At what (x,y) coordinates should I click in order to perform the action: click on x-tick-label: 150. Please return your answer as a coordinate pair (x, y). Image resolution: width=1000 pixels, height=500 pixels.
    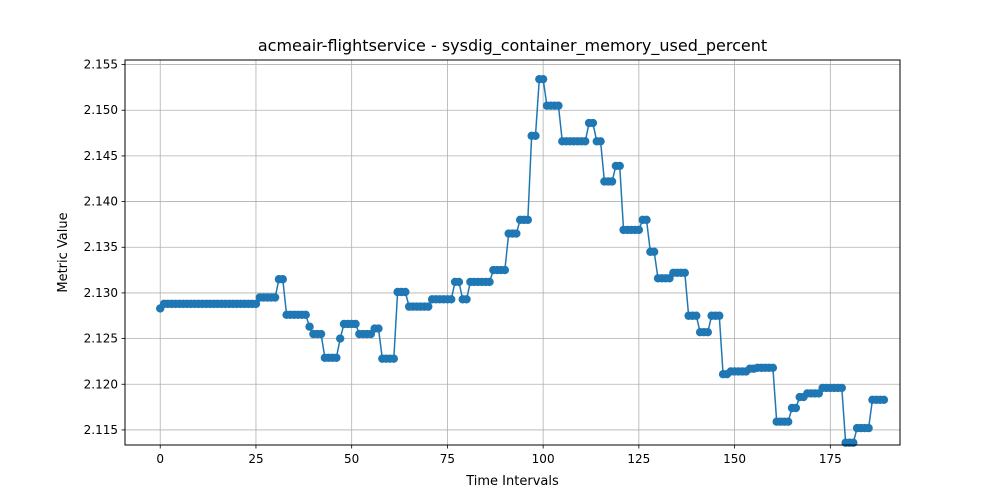
    Looking at the image, I should click on (734, 459).